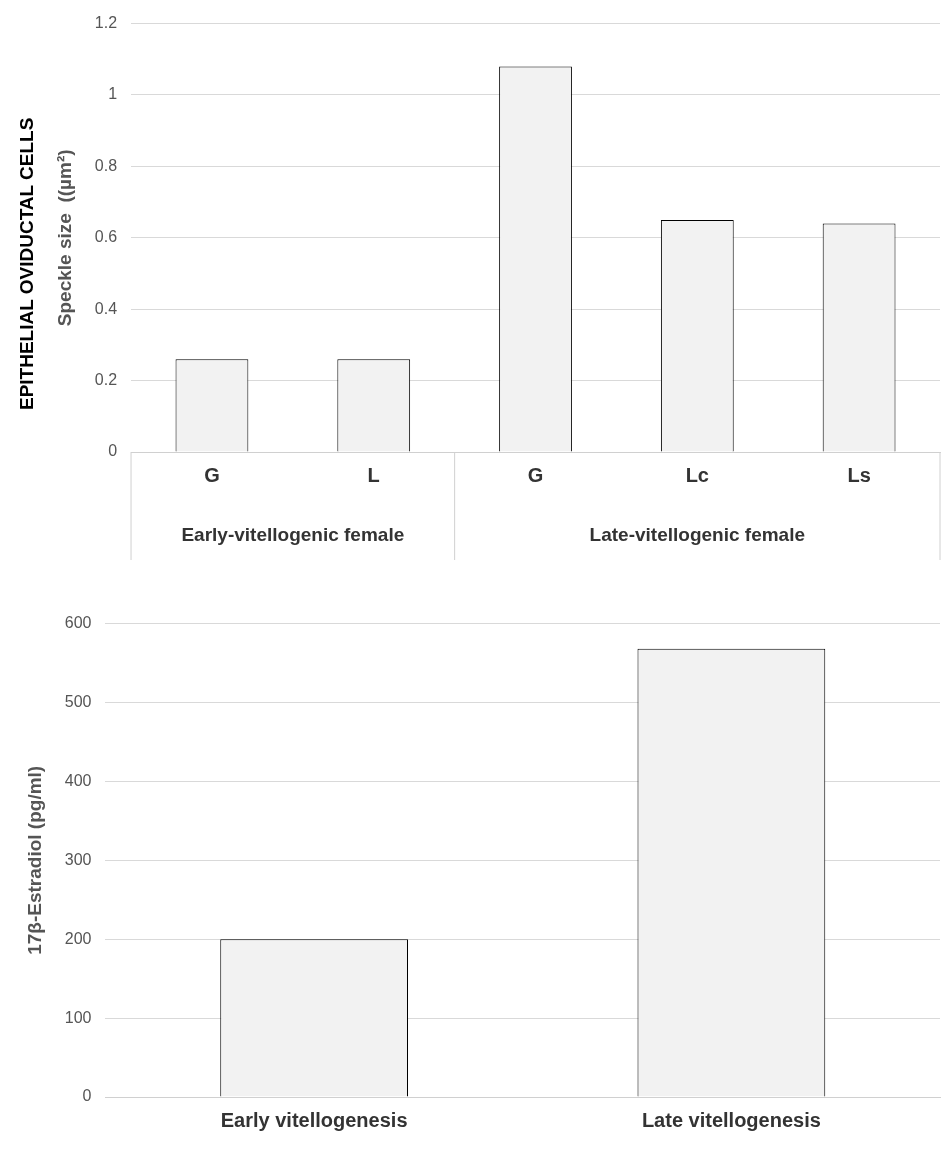  I want to click on x-tick-label: L, so click(373, 474).